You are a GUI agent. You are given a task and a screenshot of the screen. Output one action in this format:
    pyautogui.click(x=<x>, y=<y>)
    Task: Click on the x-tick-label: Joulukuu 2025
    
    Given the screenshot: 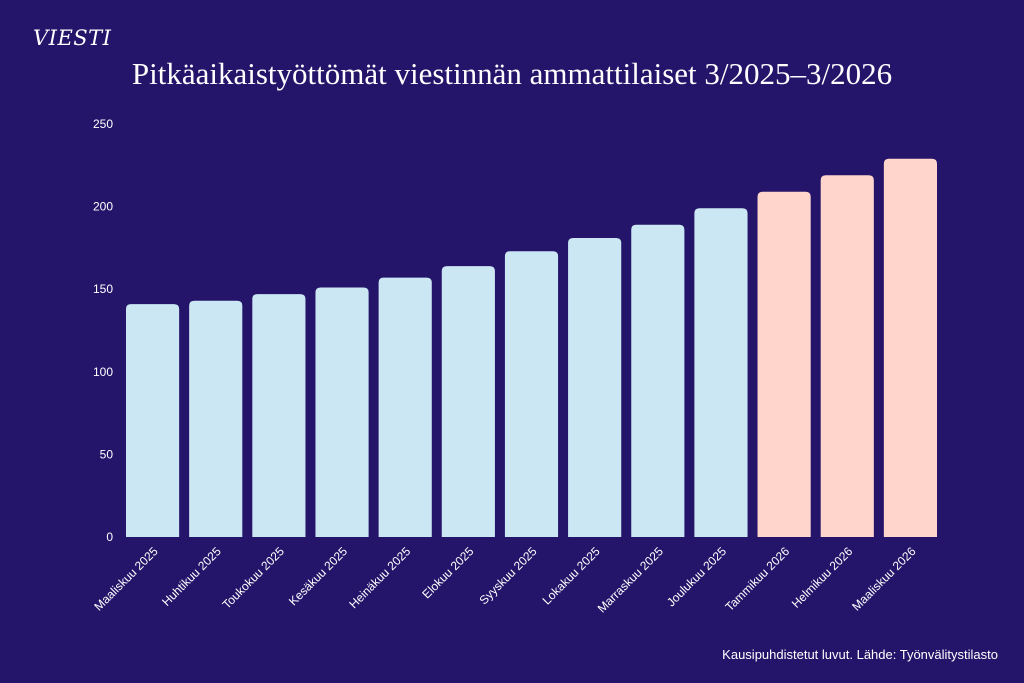 What is the action you would take?
    pyautogui.click(x=696, y=576)
    